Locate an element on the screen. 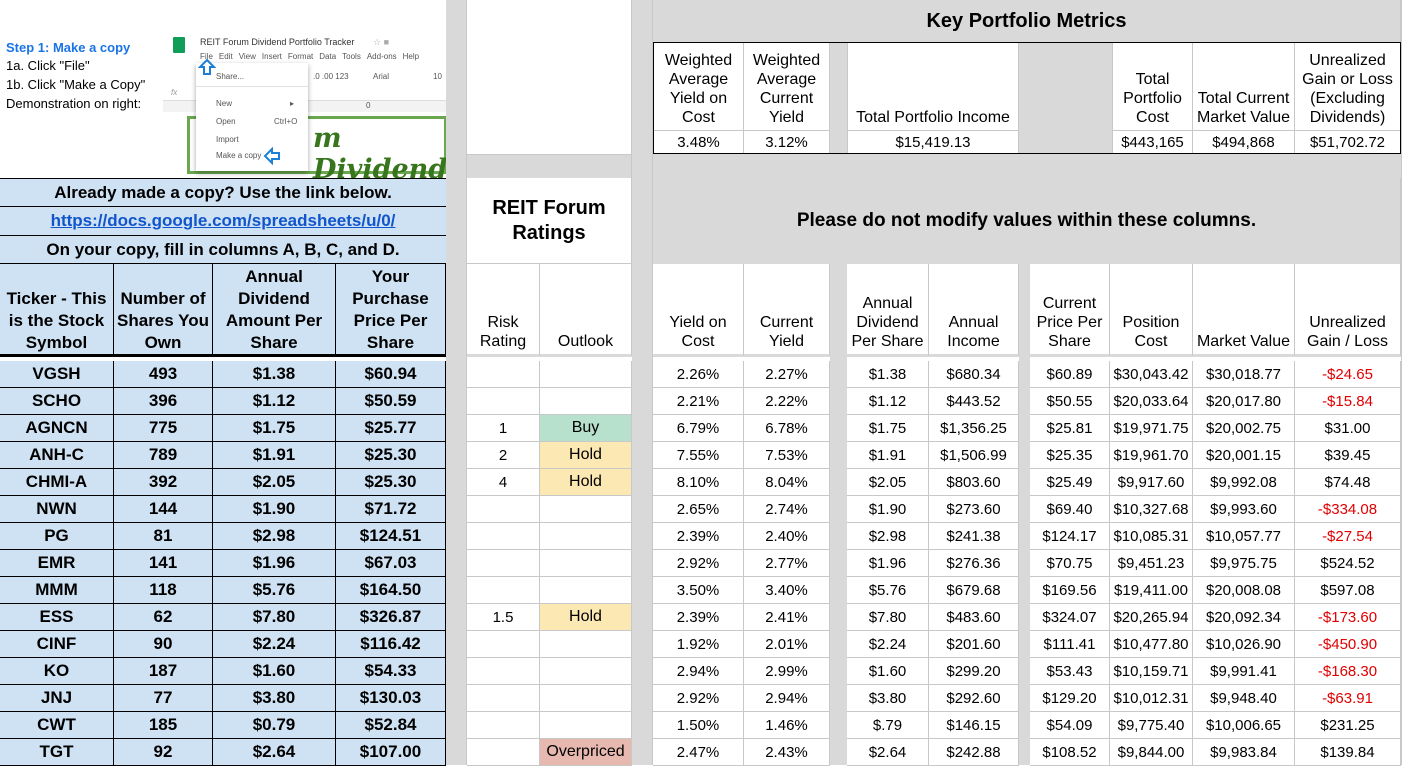 This screenshot has height=766, width=1408. cell-pos: $10,327.68 is located at coordinates (1151, 509).